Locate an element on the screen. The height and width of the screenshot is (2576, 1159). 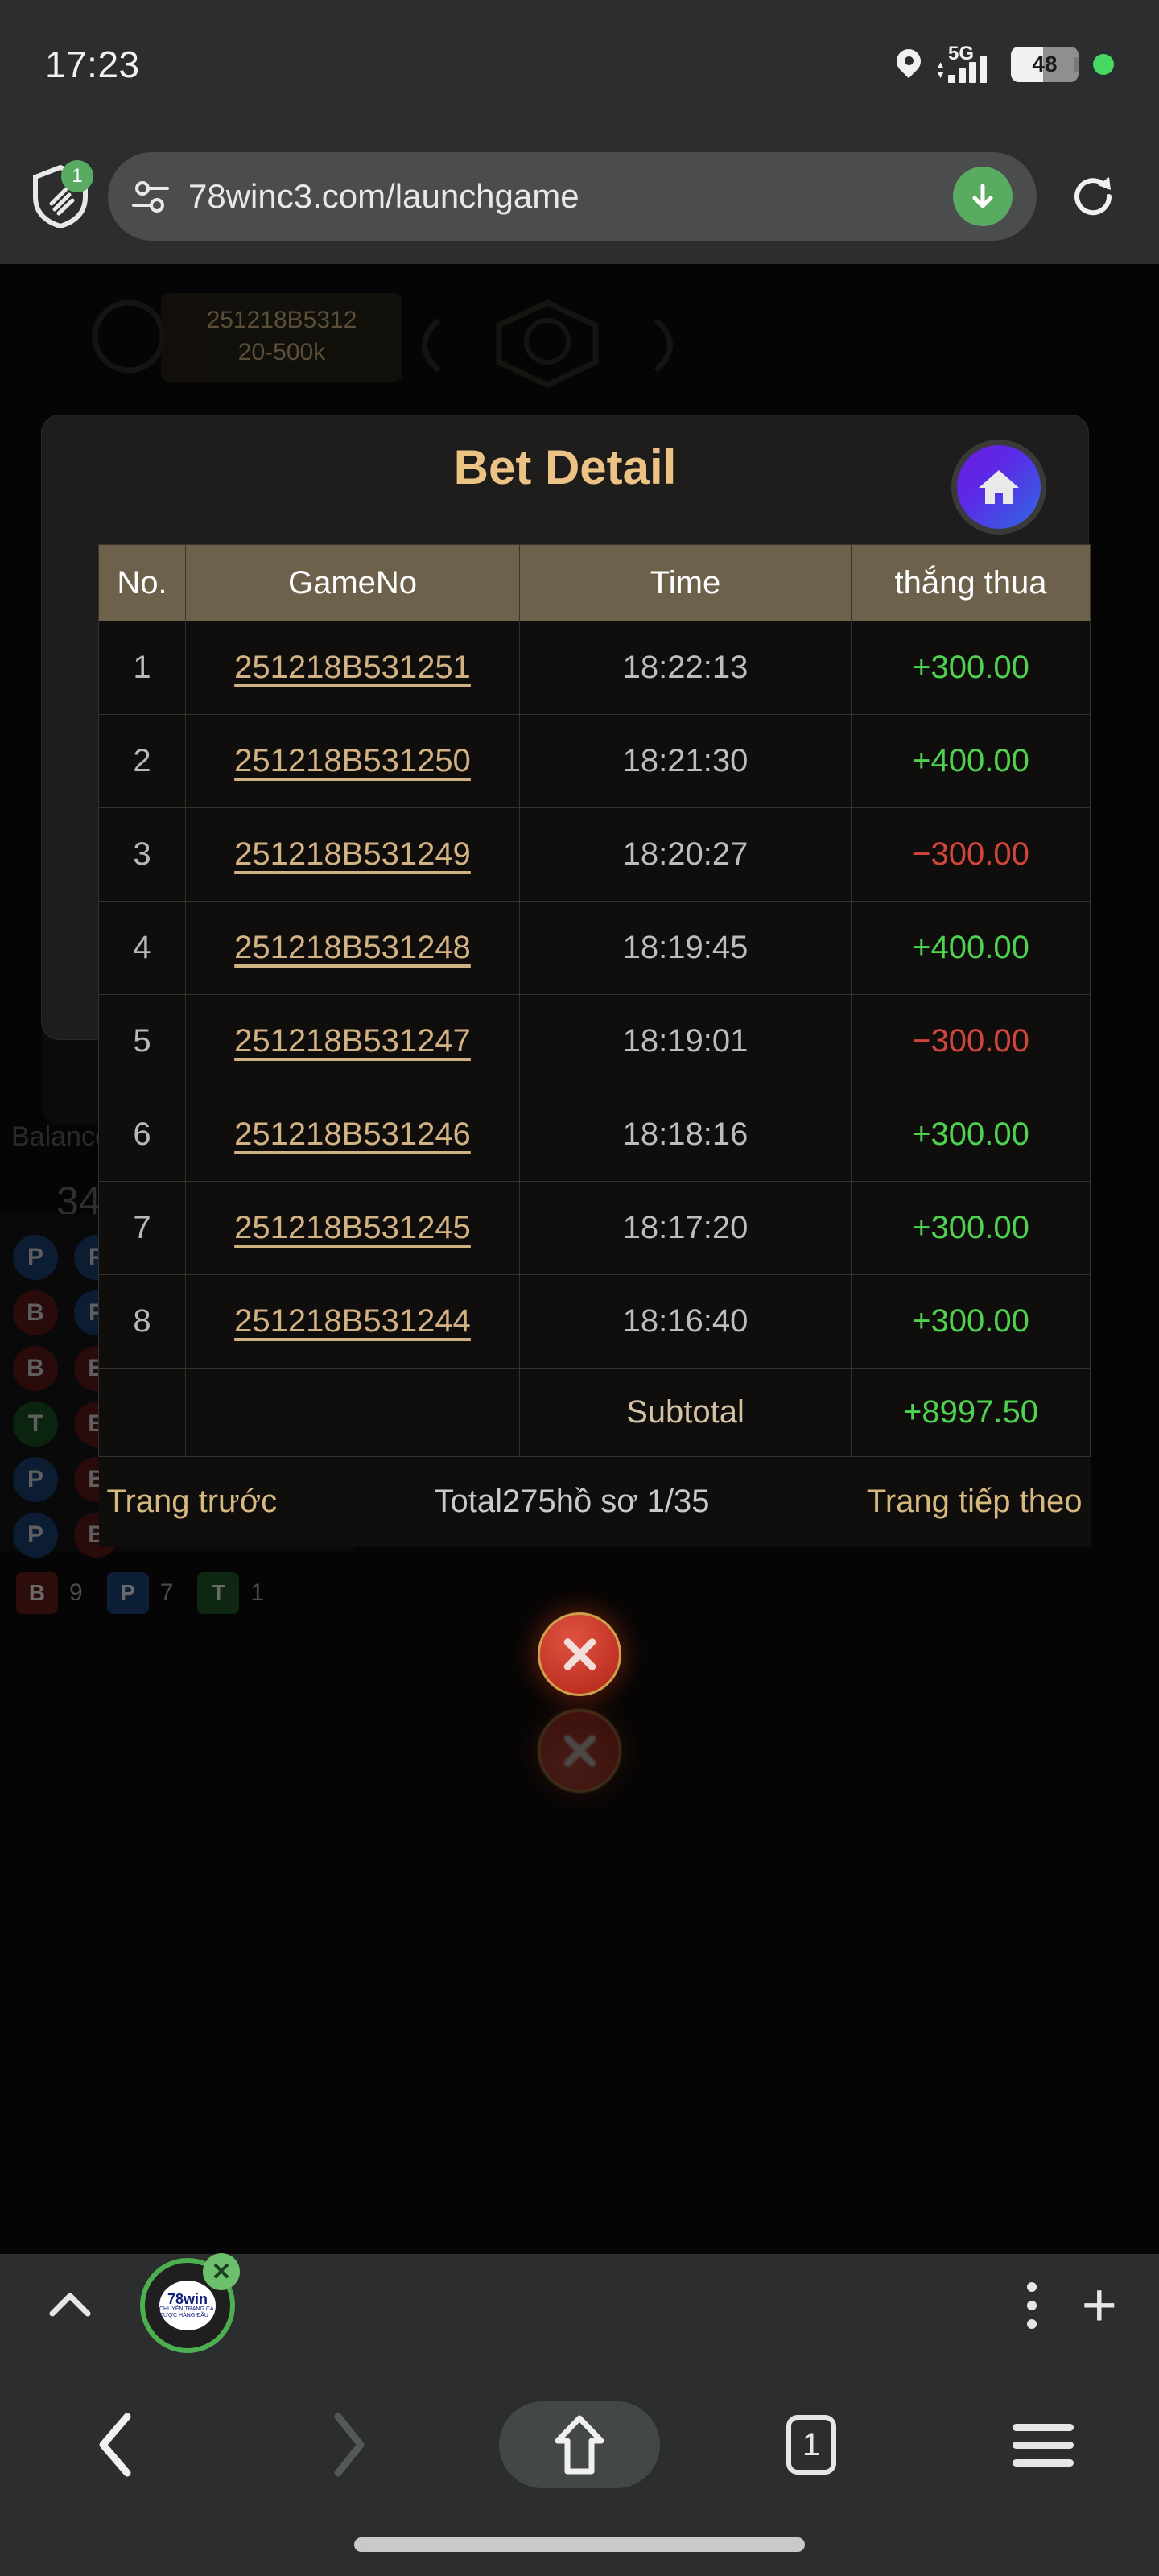
active-tab-chip: 78win CHUYÊN TRANG CÁ CƯỢC HÀNG ĐẦU ✕ is located at coordinates (190, 2303).